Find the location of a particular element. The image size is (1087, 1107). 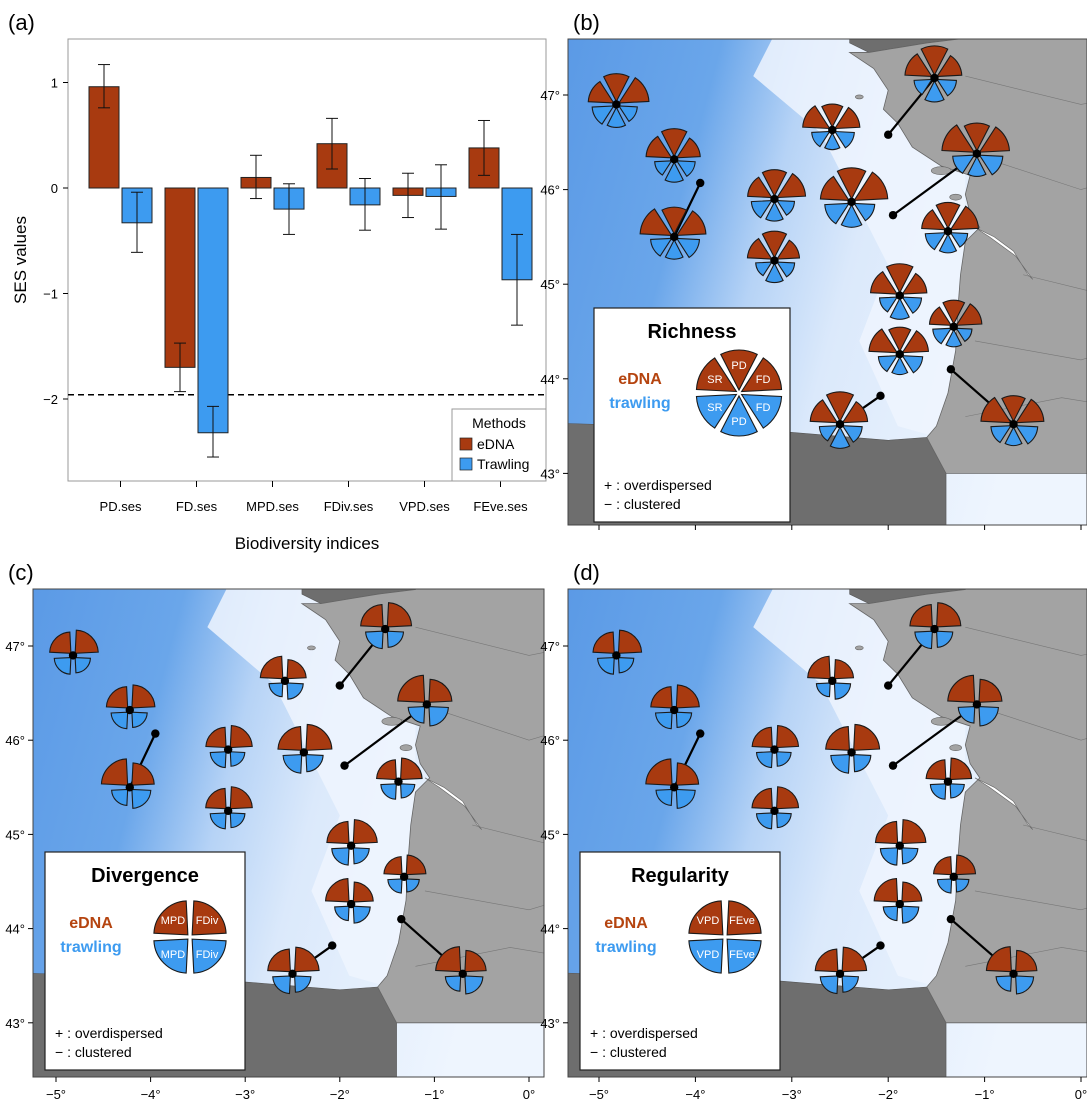

legend-wedge-label: MPD is located at coordinates (173, 955).